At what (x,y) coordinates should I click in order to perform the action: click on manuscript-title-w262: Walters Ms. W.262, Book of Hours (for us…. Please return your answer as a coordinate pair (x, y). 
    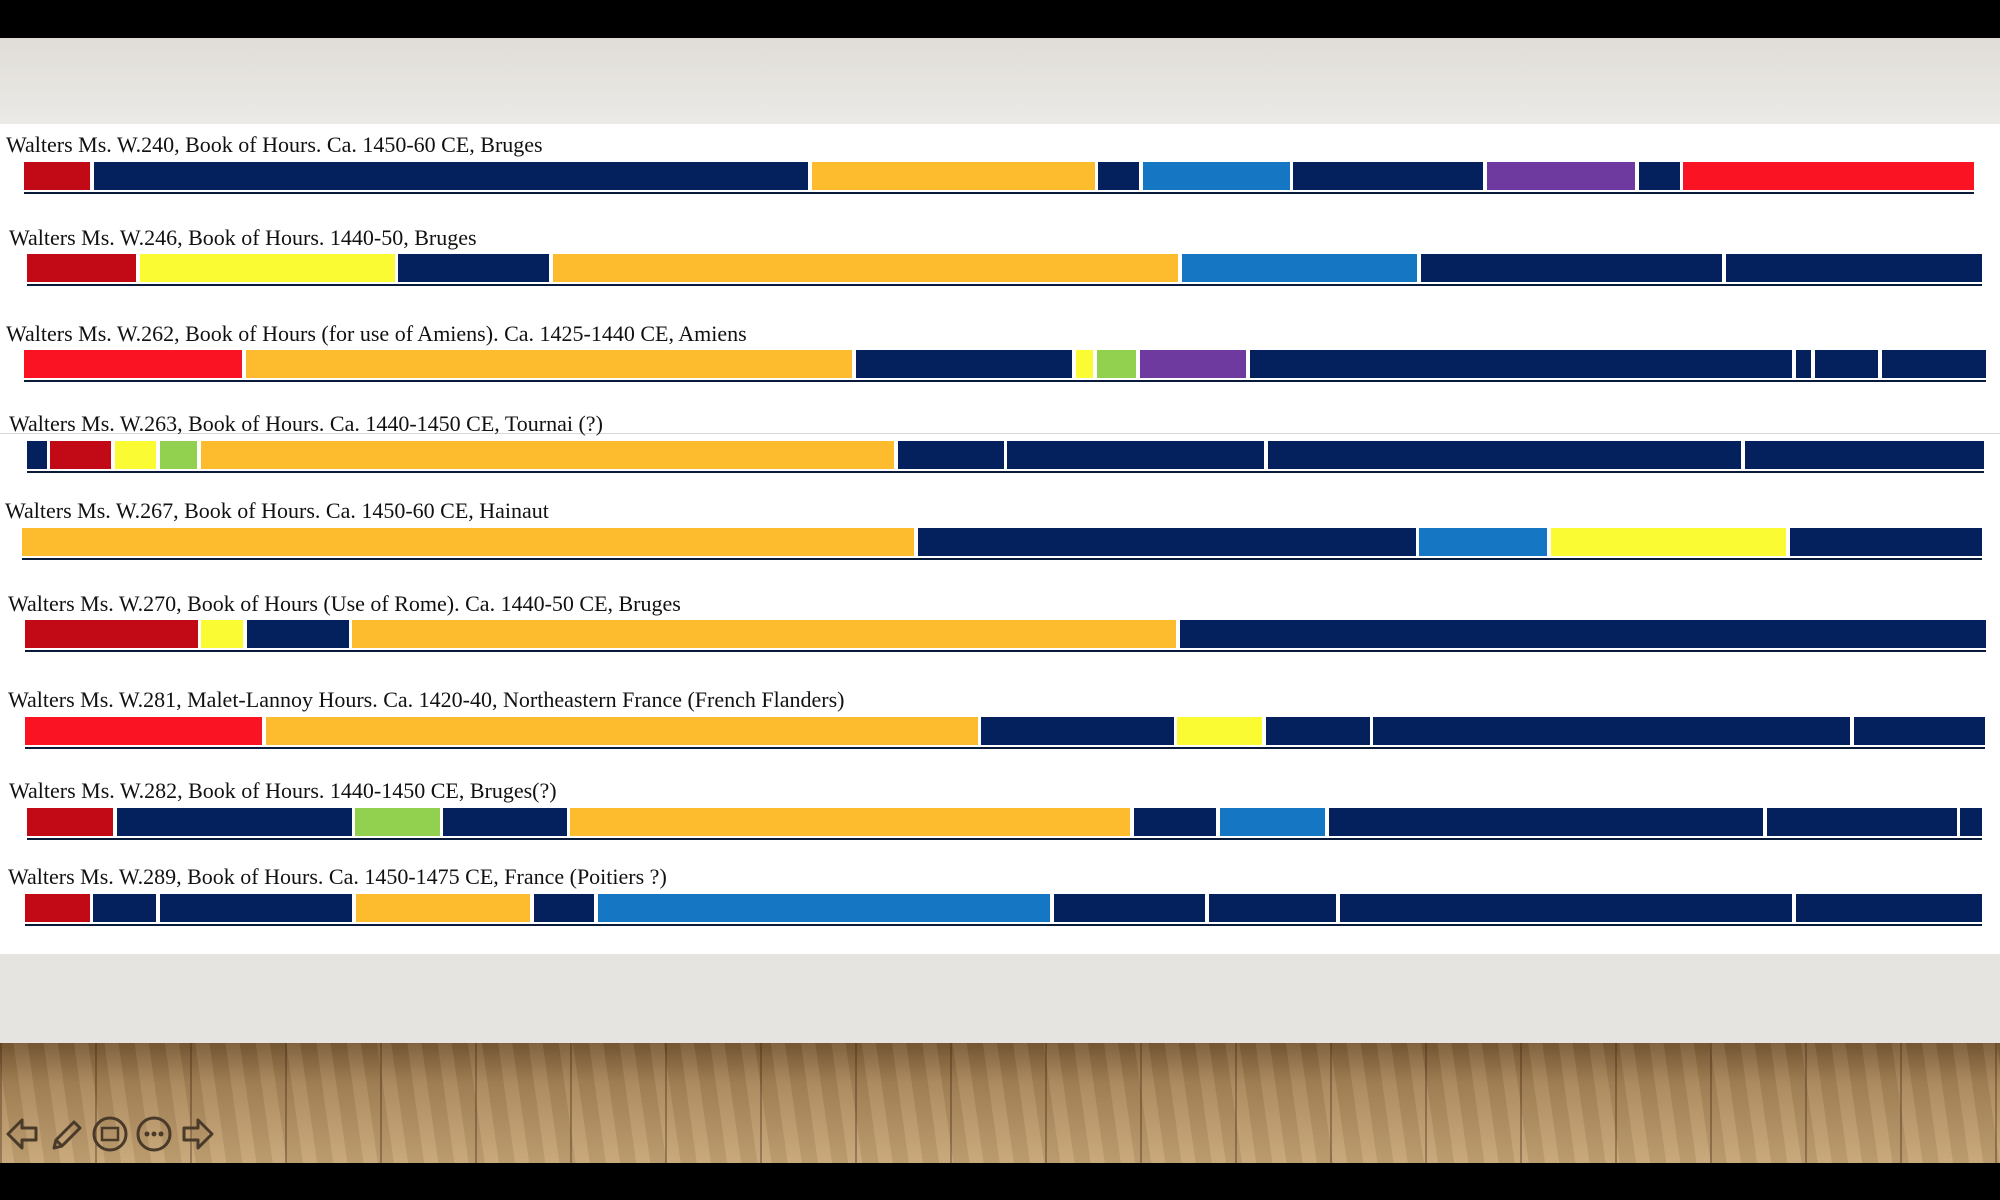
    Looking at the image, I should click on (376, 333).